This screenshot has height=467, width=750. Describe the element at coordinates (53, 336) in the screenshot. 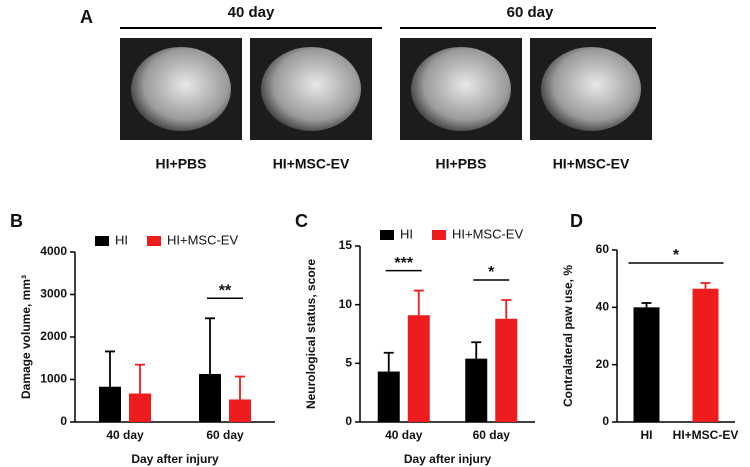

I see `y-tick-label: 2000` at that location.